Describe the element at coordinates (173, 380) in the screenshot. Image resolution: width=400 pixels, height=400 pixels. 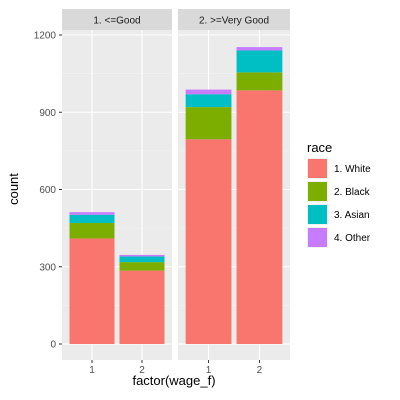
I see `x-axis-title: factor(wage_f)` at that location.